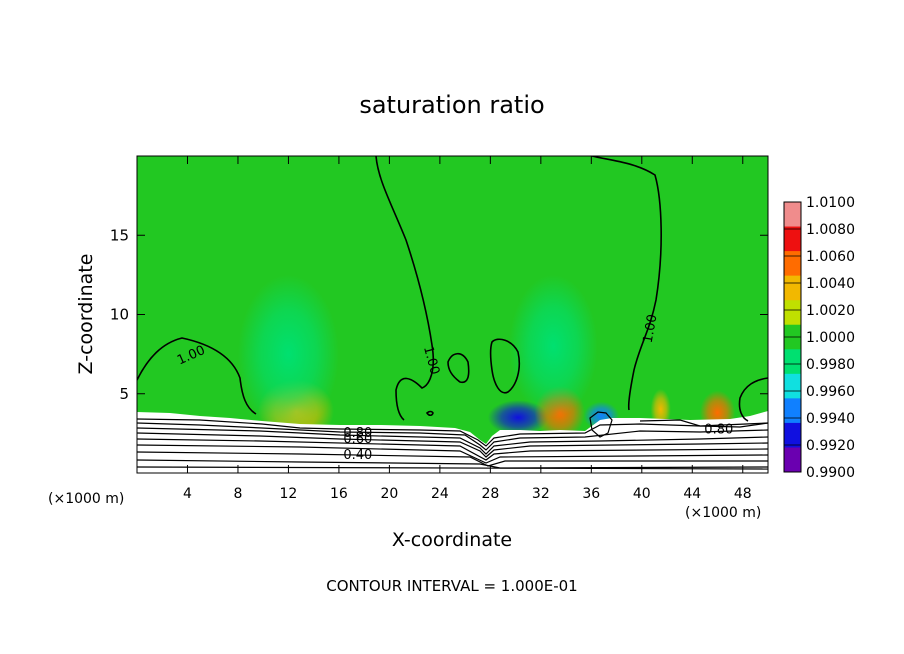 This screenshot has height=654, width=904. What do you see at coordinates (830, 203) in the screenshot?
I see `colorbar-label: 1.0100` at bounding box center [830, 203].